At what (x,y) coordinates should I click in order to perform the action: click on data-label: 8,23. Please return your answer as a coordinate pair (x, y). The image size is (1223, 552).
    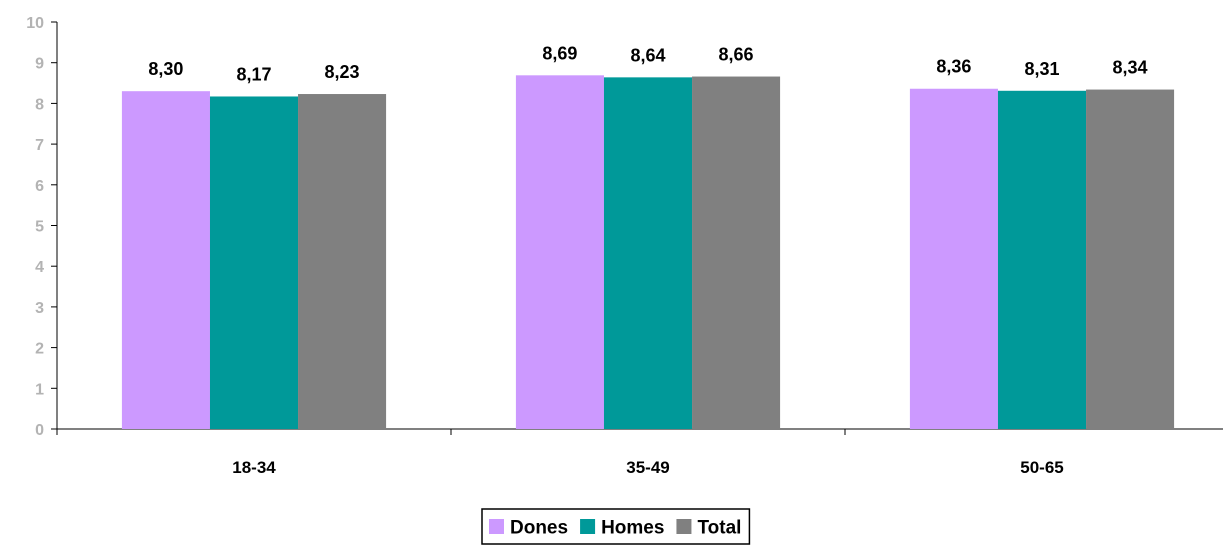
    Looking at the image, I should click on (342, 72).